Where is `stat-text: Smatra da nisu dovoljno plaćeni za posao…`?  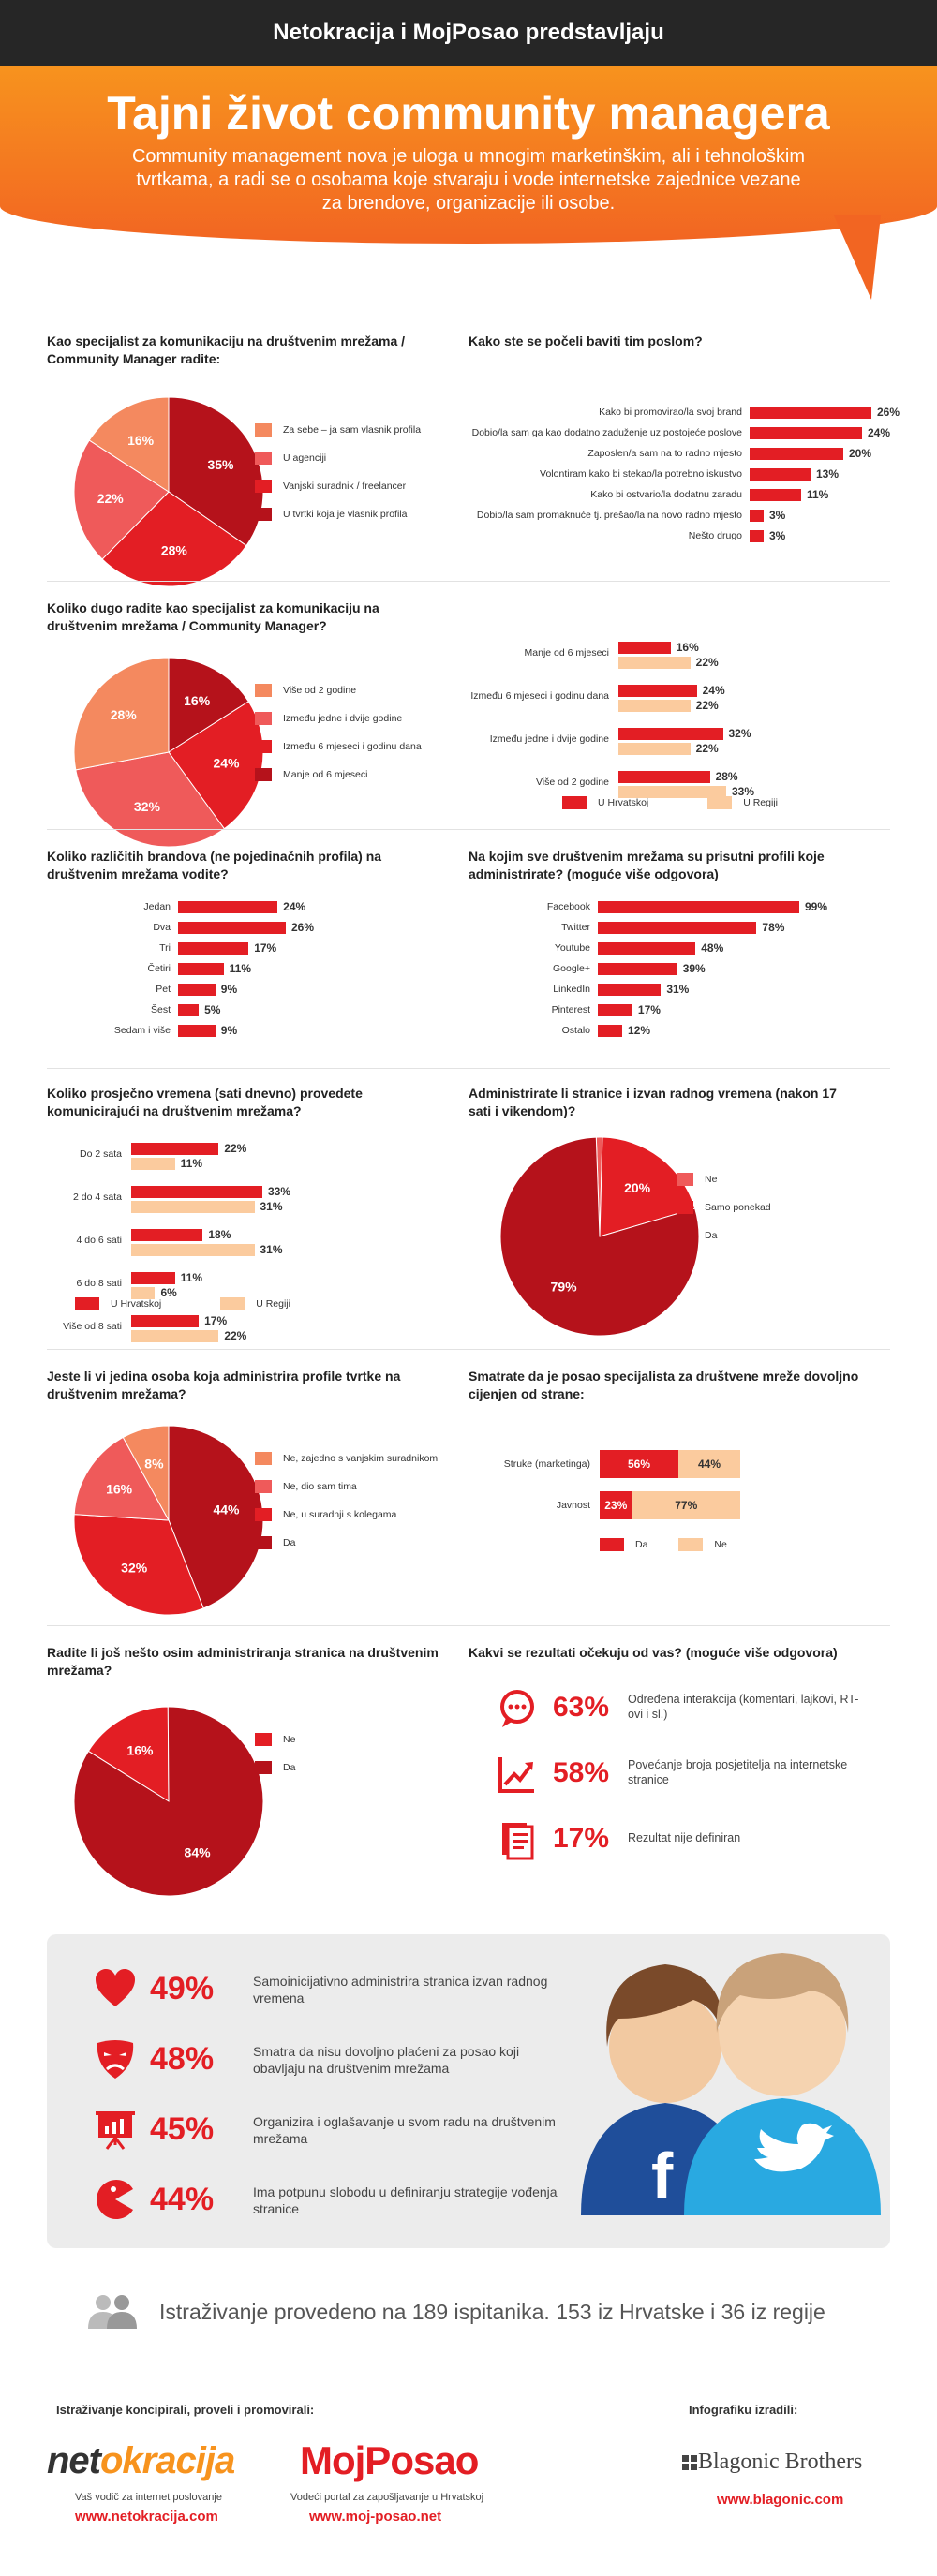 stat-text: Smatra da nisu dovoljno plaćeni za posao… is located at coordinates (386, 2060).